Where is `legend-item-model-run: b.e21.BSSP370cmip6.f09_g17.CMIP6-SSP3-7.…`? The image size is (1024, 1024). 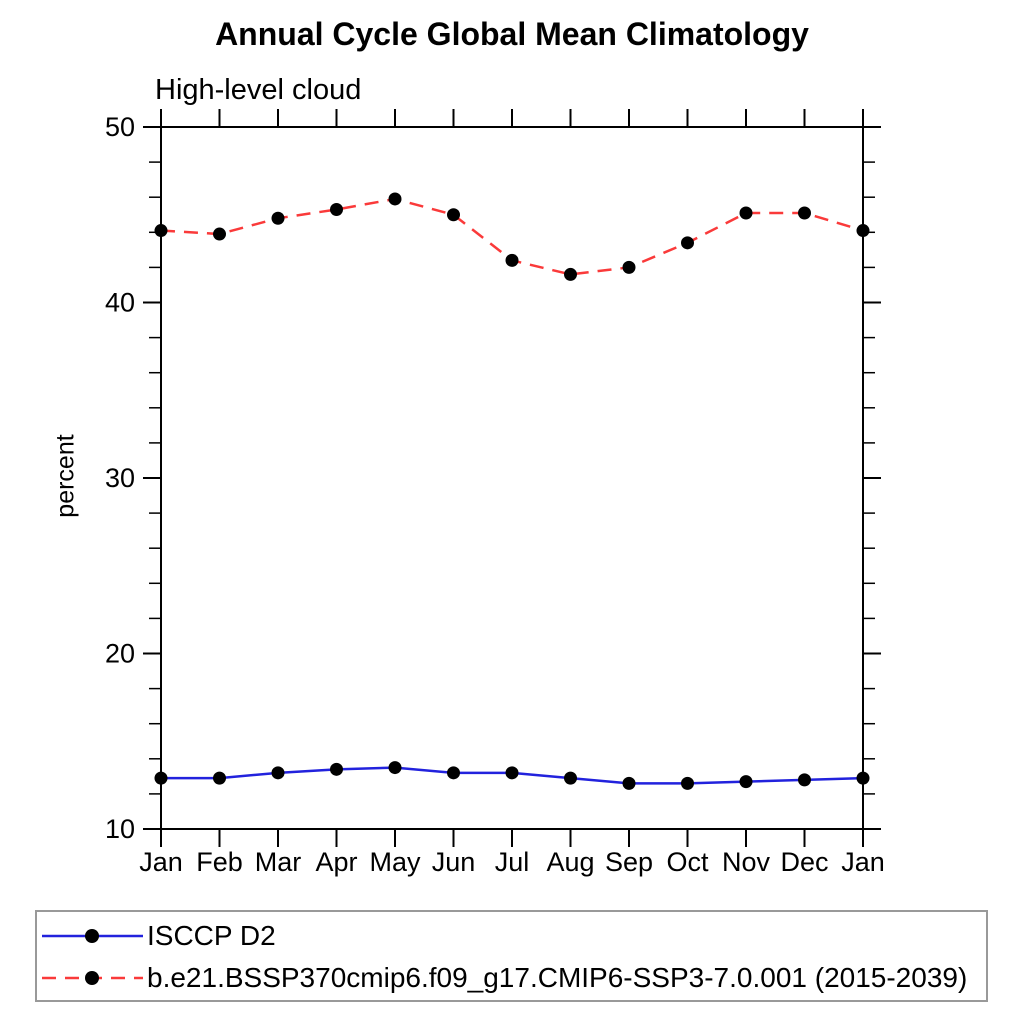
legend-item-model-run: b.e21.BSSP370cmip6.f09_g17.CMIP6-SSP3-7.… is located at coordinates (503, 978).